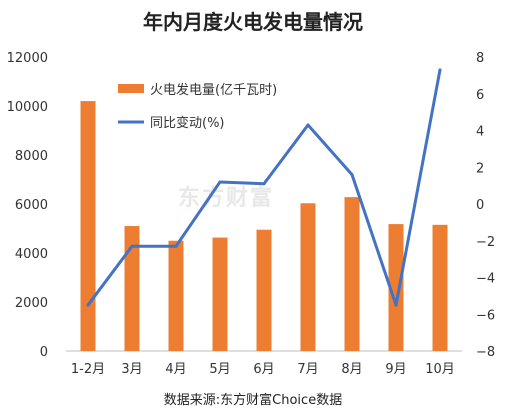 This screenshot has height=419, width=506. What do you see at coordinates (263, 369) in the screenshot?
I see `x-tick-label: 6月` at bounding box center [263, 369].